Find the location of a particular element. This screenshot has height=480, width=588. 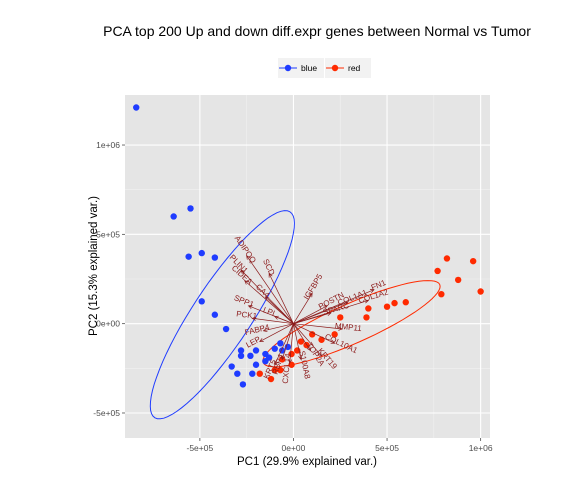

y-tick-label: -5e+05 is located at coordinates (106, 413).